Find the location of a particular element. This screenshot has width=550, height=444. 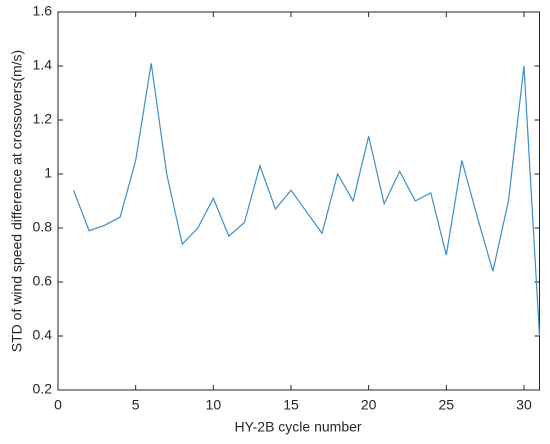

x-axis-label: HY-2B cycle number is located at coordinates (297, 427).